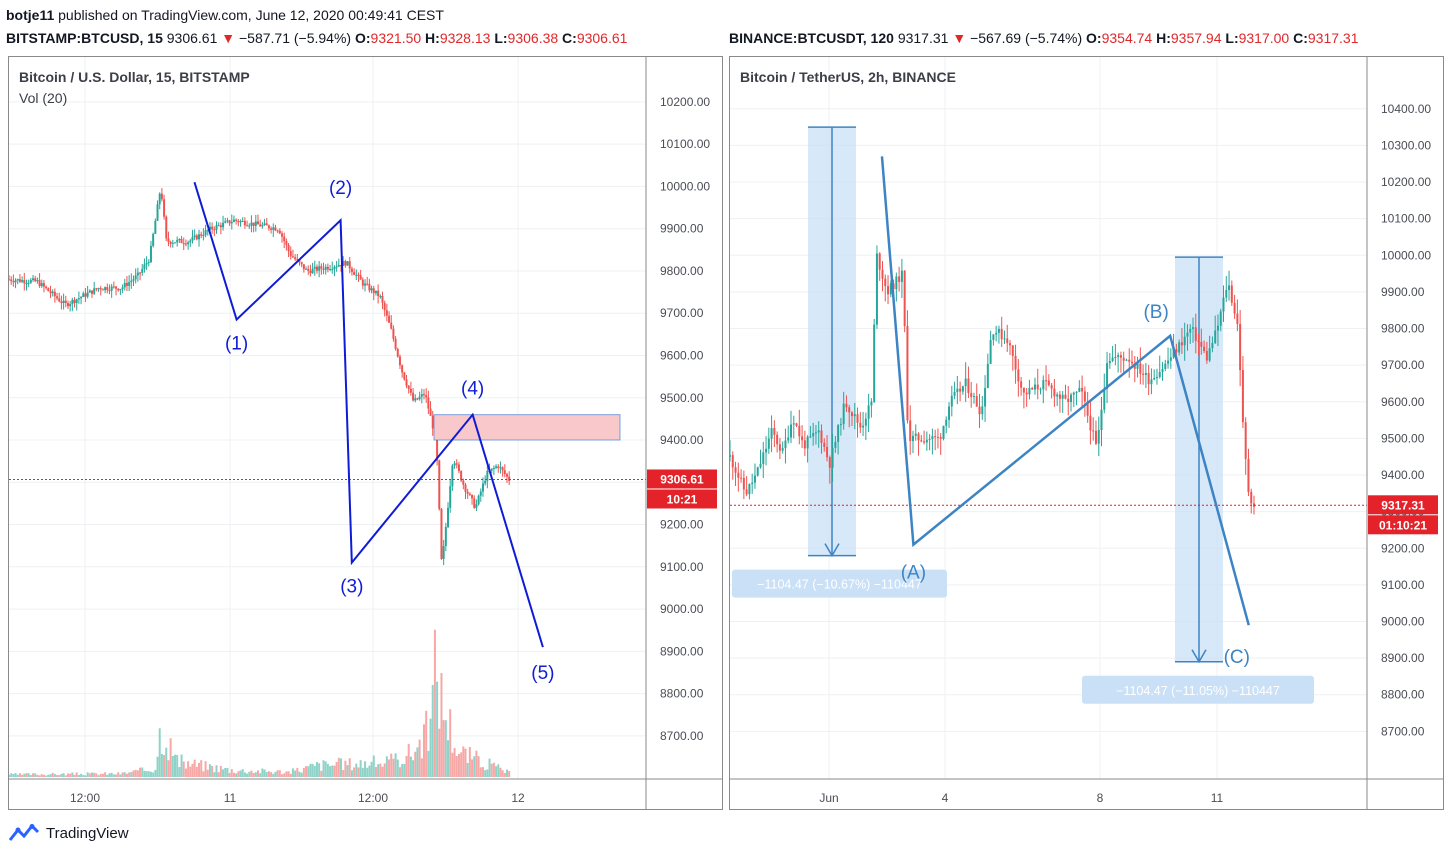 Image resolution: width=1451 pixels, height=858 pixels. What do you see at coordinates (1333, 38) in the screenshot?
I see `close-value-right: 9317.31` at bounding box center [1333, 38].